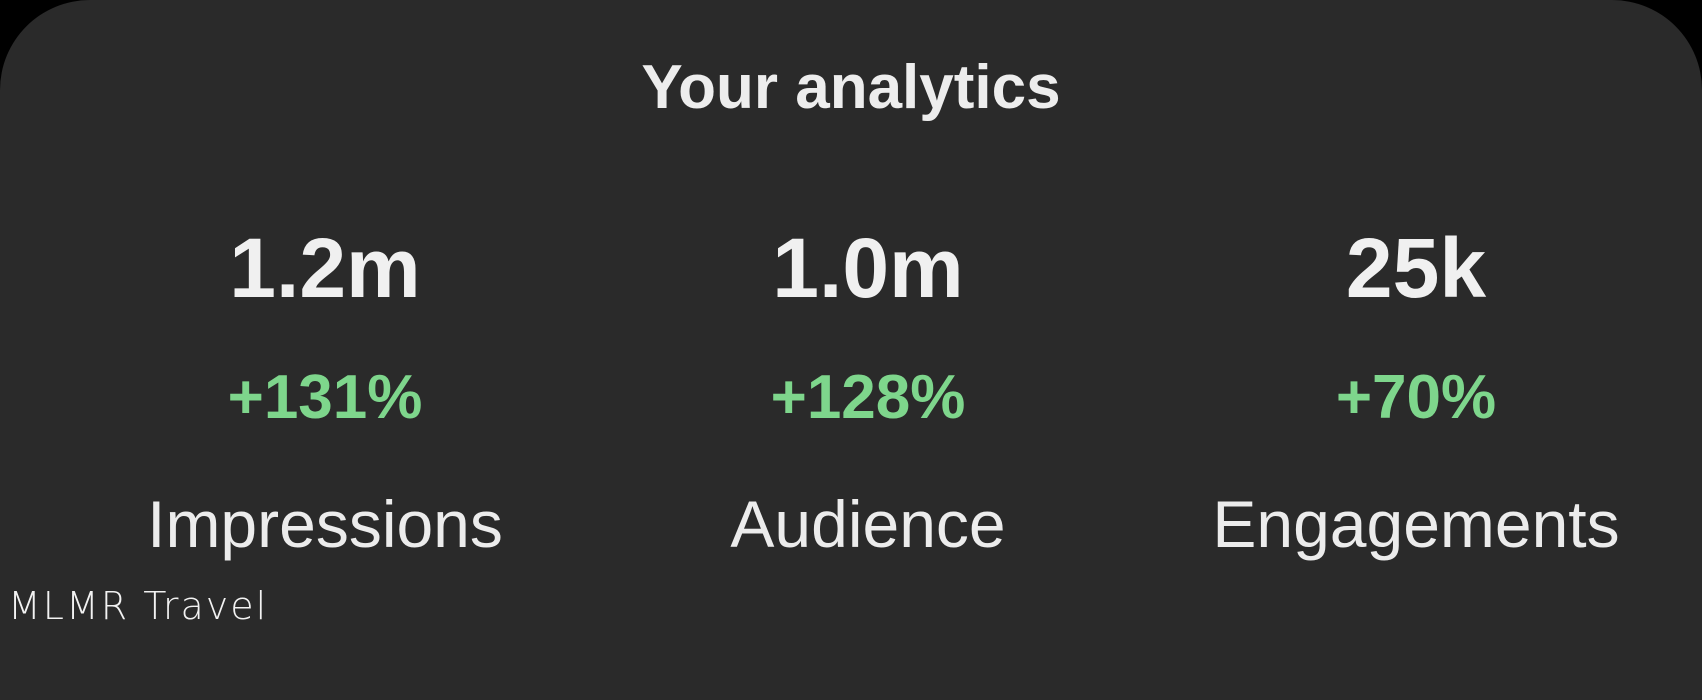  What do you see at coordinates (868, 524) in the screenshot?
I see `metric-label: Audience` at bounding box center [868, 524].